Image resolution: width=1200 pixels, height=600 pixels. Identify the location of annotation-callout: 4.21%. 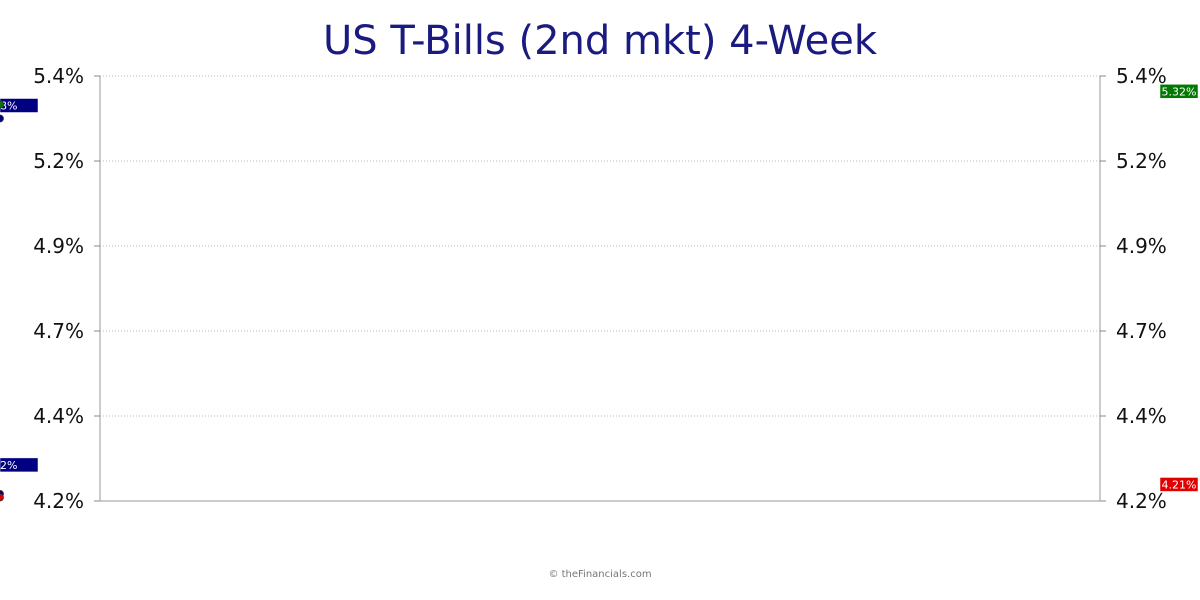
(1179, 484).